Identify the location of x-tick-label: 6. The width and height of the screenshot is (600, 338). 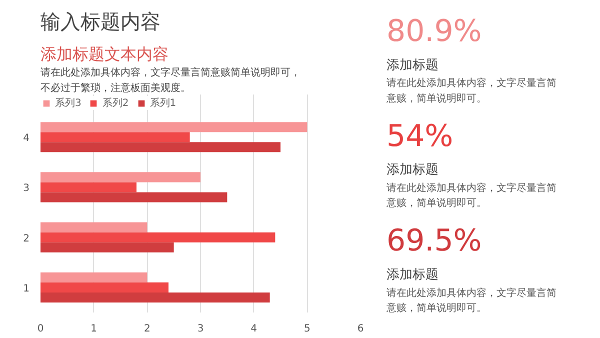
(360, 329).